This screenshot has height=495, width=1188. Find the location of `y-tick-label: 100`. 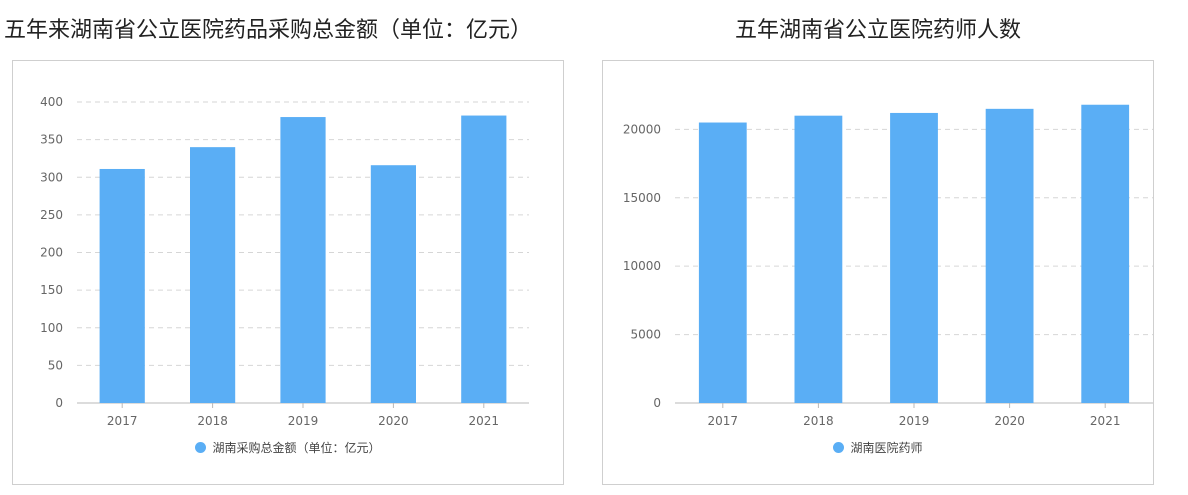

y-tick-label: 100 is located at coordinates (51, 328).